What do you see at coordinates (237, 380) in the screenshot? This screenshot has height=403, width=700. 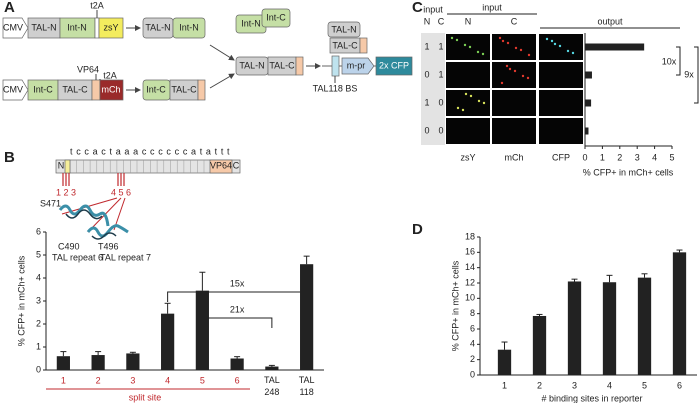 I see `x-tick-label: 6` at bounding box center [237, 380].